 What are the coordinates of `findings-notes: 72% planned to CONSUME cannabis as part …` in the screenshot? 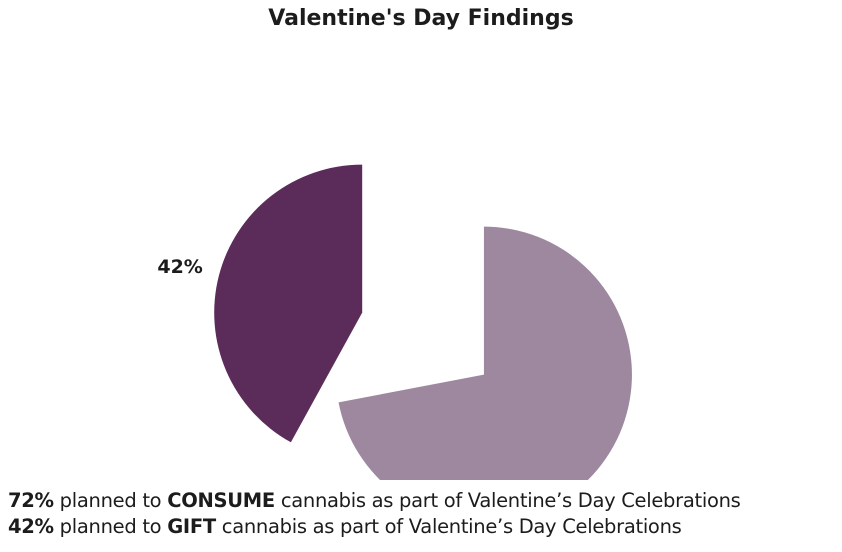 It's located at (374, 514).